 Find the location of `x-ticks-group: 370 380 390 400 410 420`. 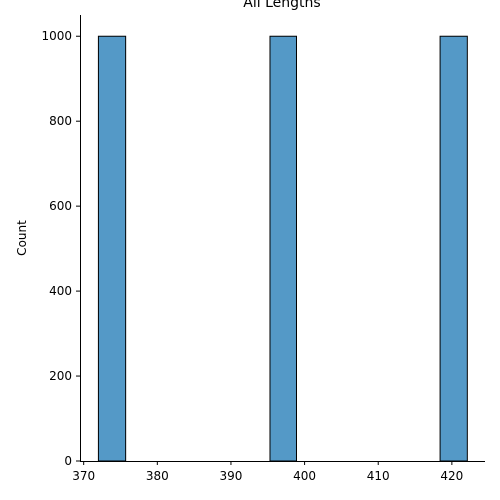

x-ticks-group: 370 380 390 400 410 420 is located at coordinates (267, 472).